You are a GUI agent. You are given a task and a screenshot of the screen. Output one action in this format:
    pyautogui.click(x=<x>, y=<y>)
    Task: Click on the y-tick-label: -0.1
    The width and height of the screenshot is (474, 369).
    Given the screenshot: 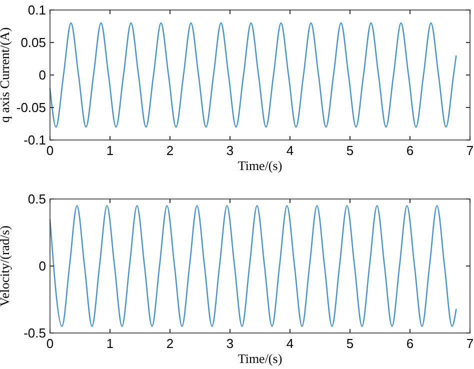 What is the action you would take?
    pyautogui.click(x=35, y=140)
    